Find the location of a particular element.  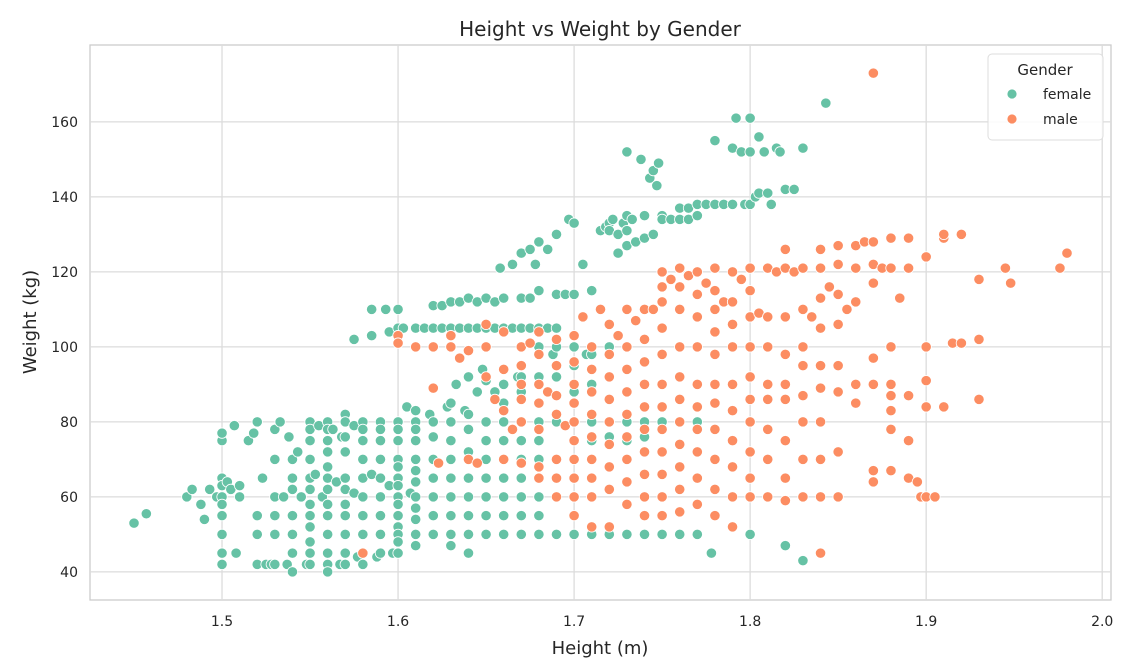

chart-title: Height vs Weight by Gender is located at coordinates (600, 29).